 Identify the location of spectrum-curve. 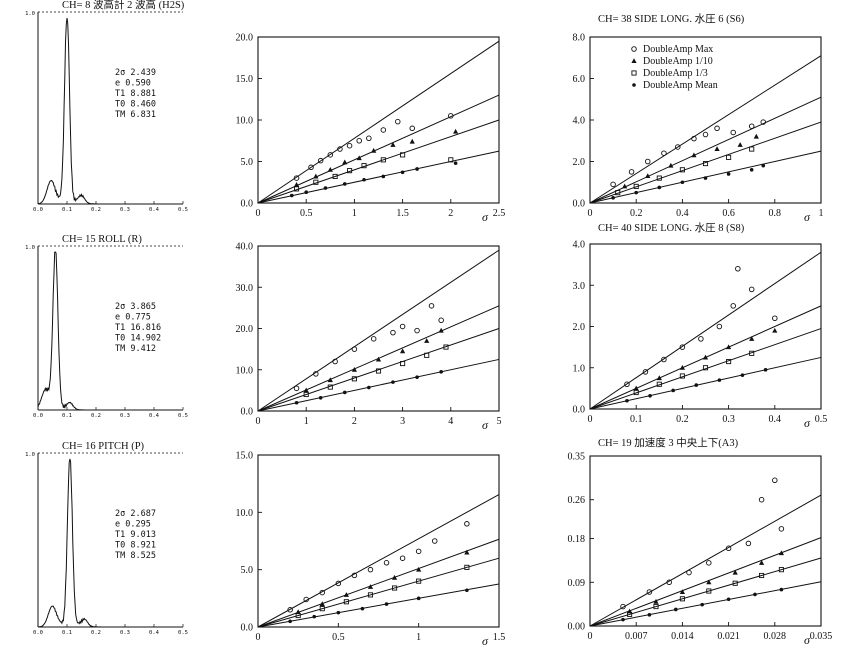
(110, 111).